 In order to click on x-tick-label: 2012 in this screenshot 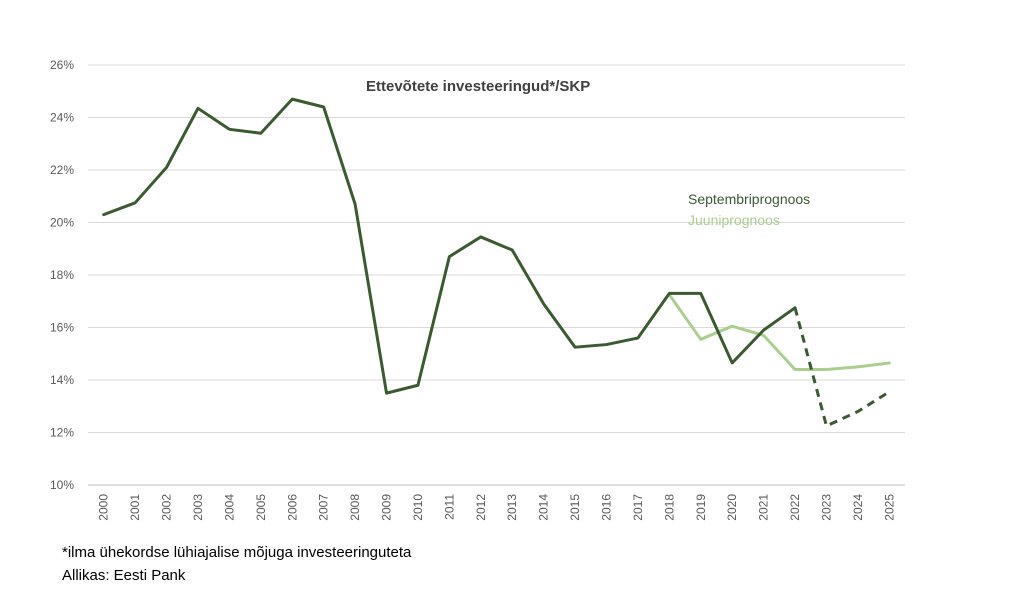, I will do `click(481, 507)`.